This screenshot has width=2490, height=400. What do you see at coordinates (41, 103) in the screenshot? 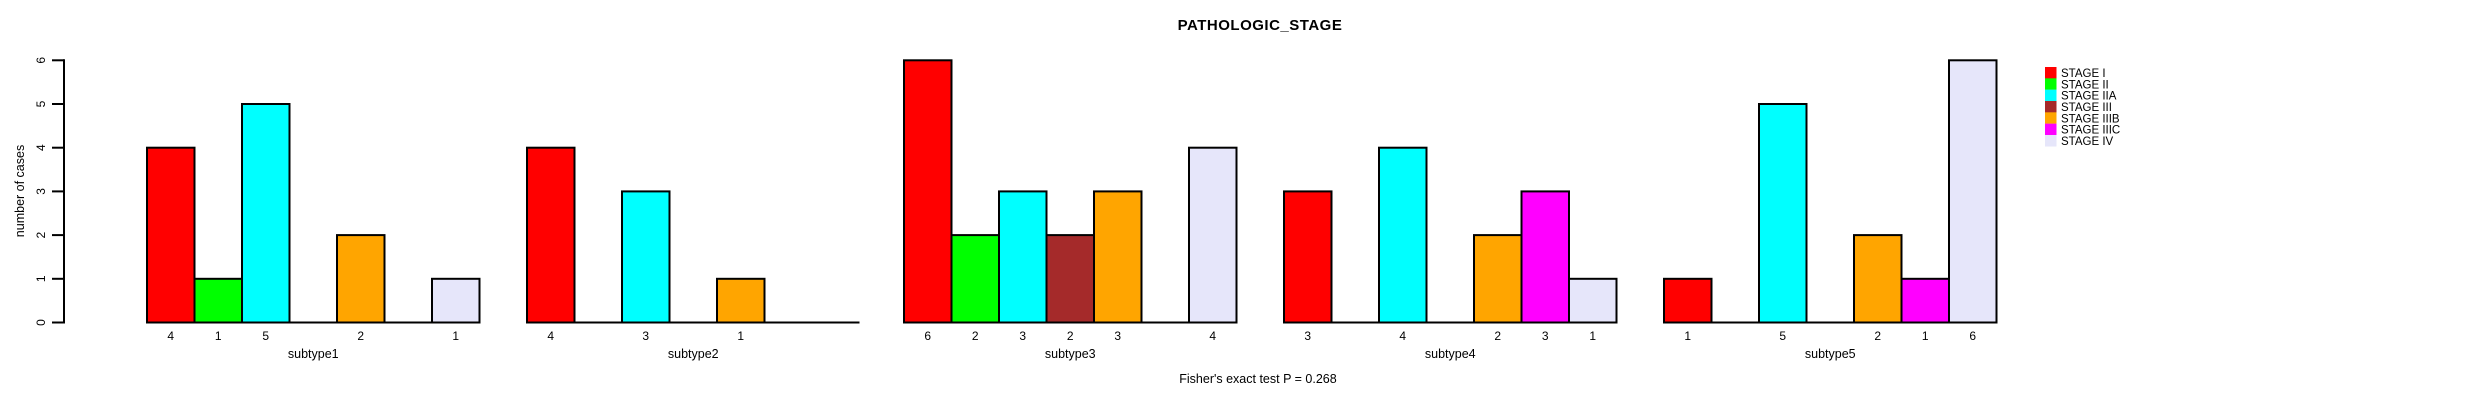
I see `y-tick-label: 5` at bounding box center [41, 103].